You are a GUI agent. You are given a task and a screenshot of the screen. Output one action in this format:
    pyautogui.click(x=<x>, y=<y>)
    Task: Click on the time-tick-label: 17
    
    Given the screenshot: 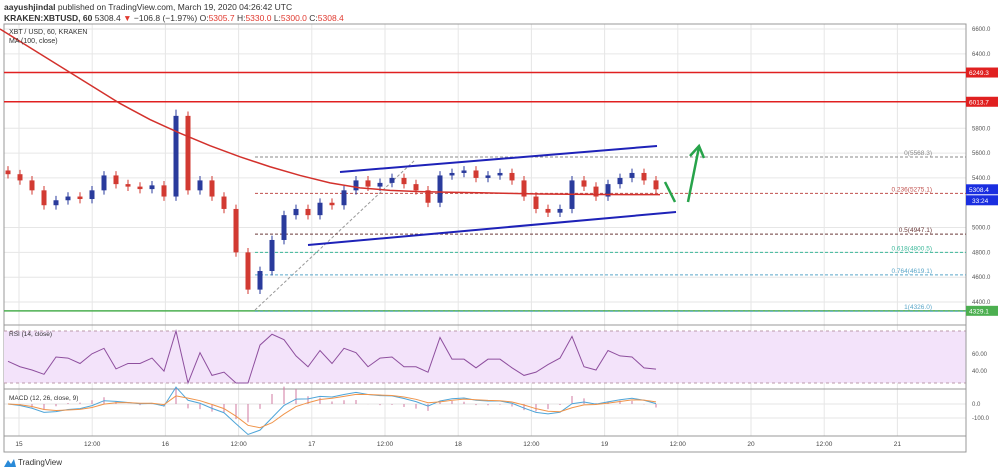 What is the action you would take?
    pyautogui.click(x=312, y=444)
    